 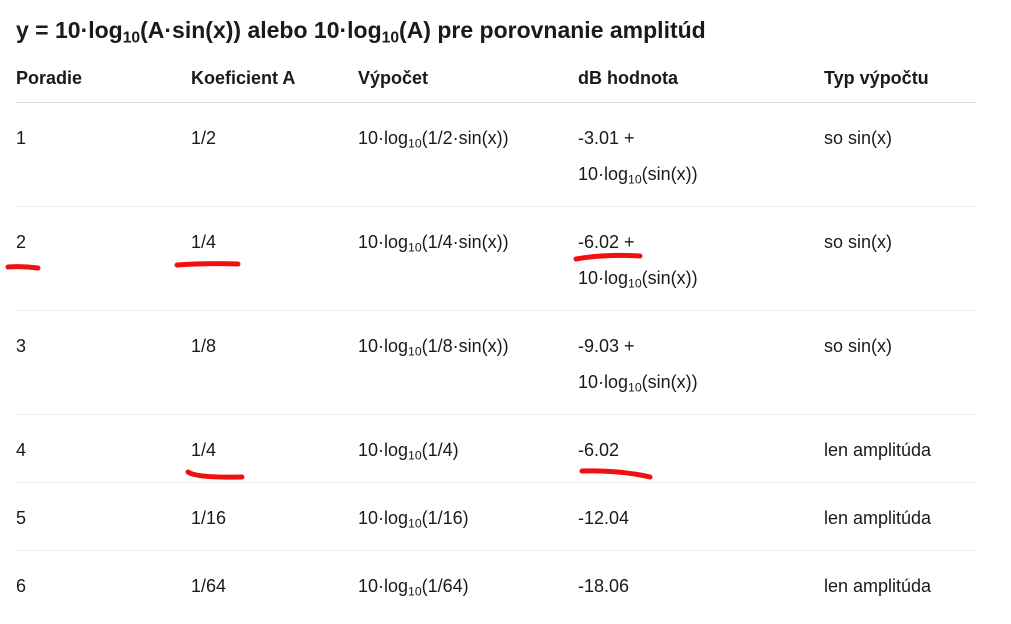 I want to click on text: (1/8·sin(x)), so click(x=465, y=346).